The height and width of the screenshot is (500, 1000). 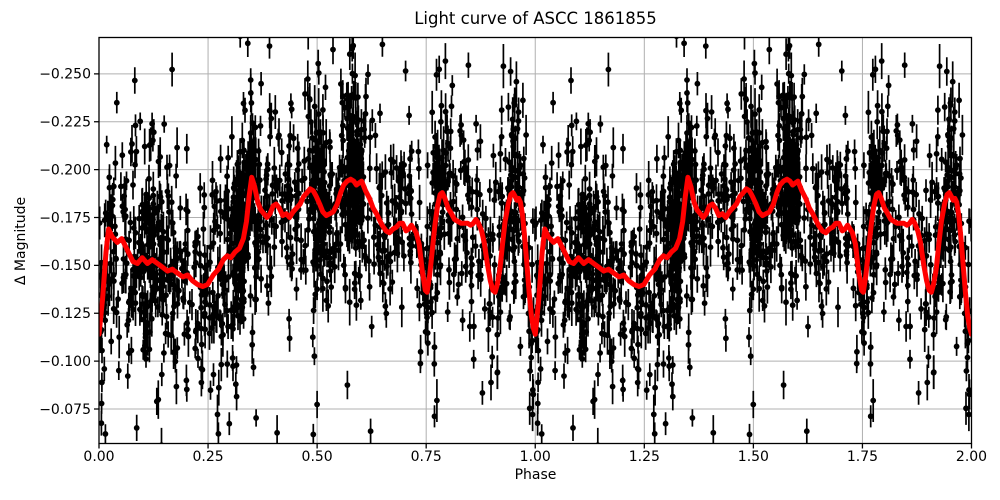 What do you see at coordinates (862, 457) in the screenshot?
I see `x-tick-label: 1.75` at bounding box center [862, 457].